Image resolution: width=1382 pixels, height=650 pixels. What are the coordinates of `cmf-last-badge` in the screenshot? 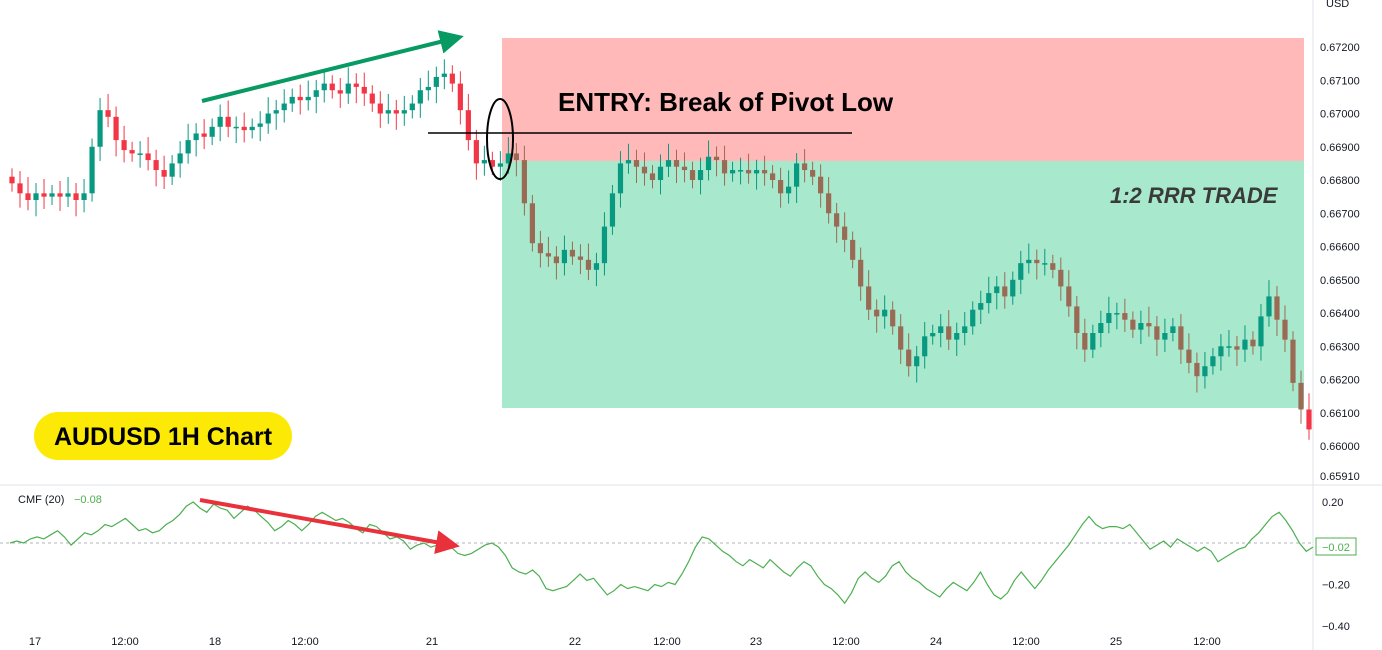 It's located at (1336, 546).